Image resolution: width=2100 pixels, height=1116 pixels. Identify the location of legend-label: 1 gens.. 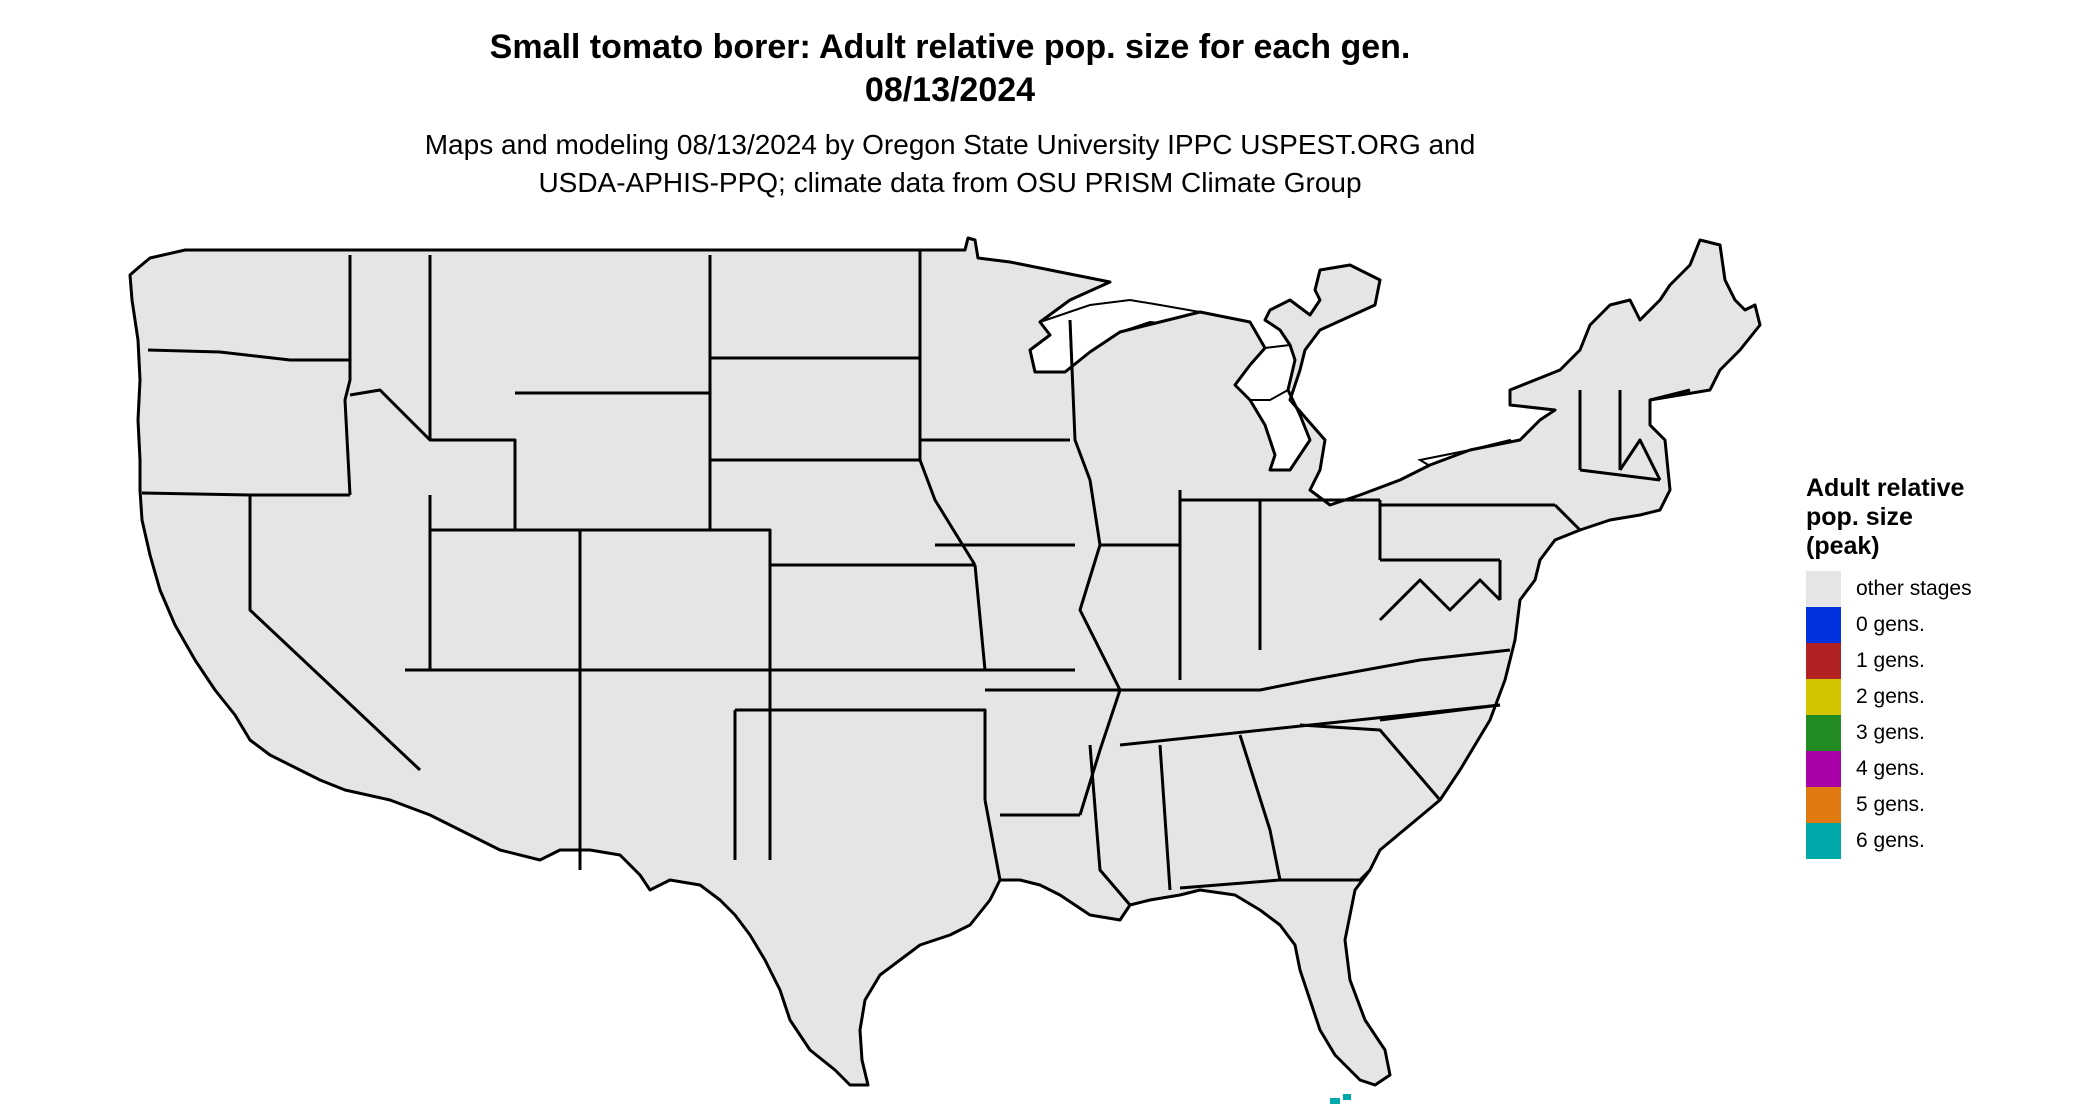
(1890, 660).